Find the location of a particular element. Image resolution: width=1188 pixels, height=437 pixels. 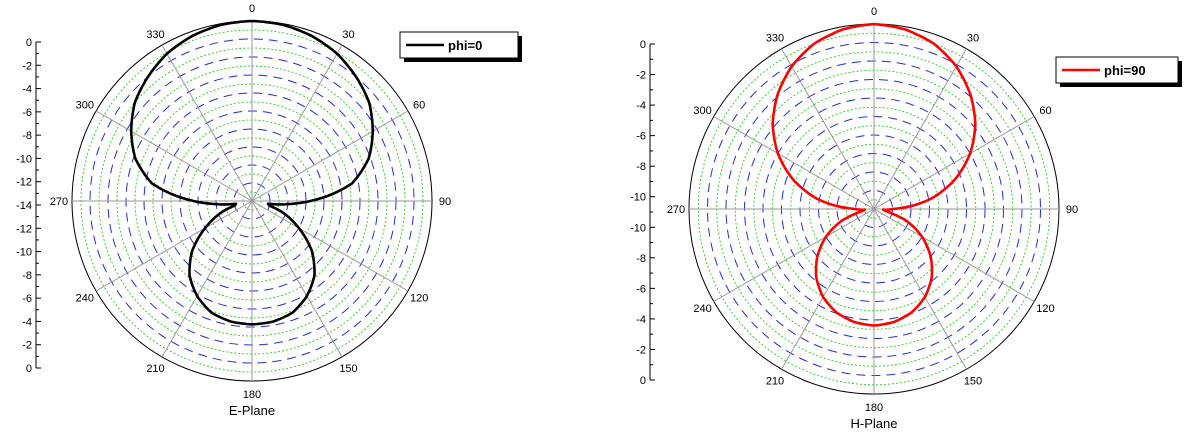

radial-tick-label: -14 is located at coordinates (24, 206).